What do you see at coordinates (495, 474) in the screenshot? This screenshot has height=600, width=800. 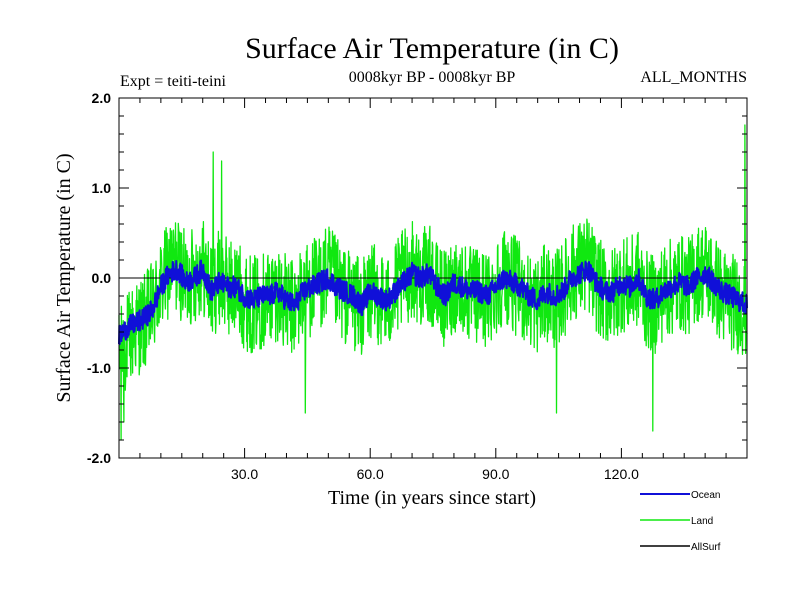 I see `x-tick-label: 90.0` at bounding box center [495, 474].